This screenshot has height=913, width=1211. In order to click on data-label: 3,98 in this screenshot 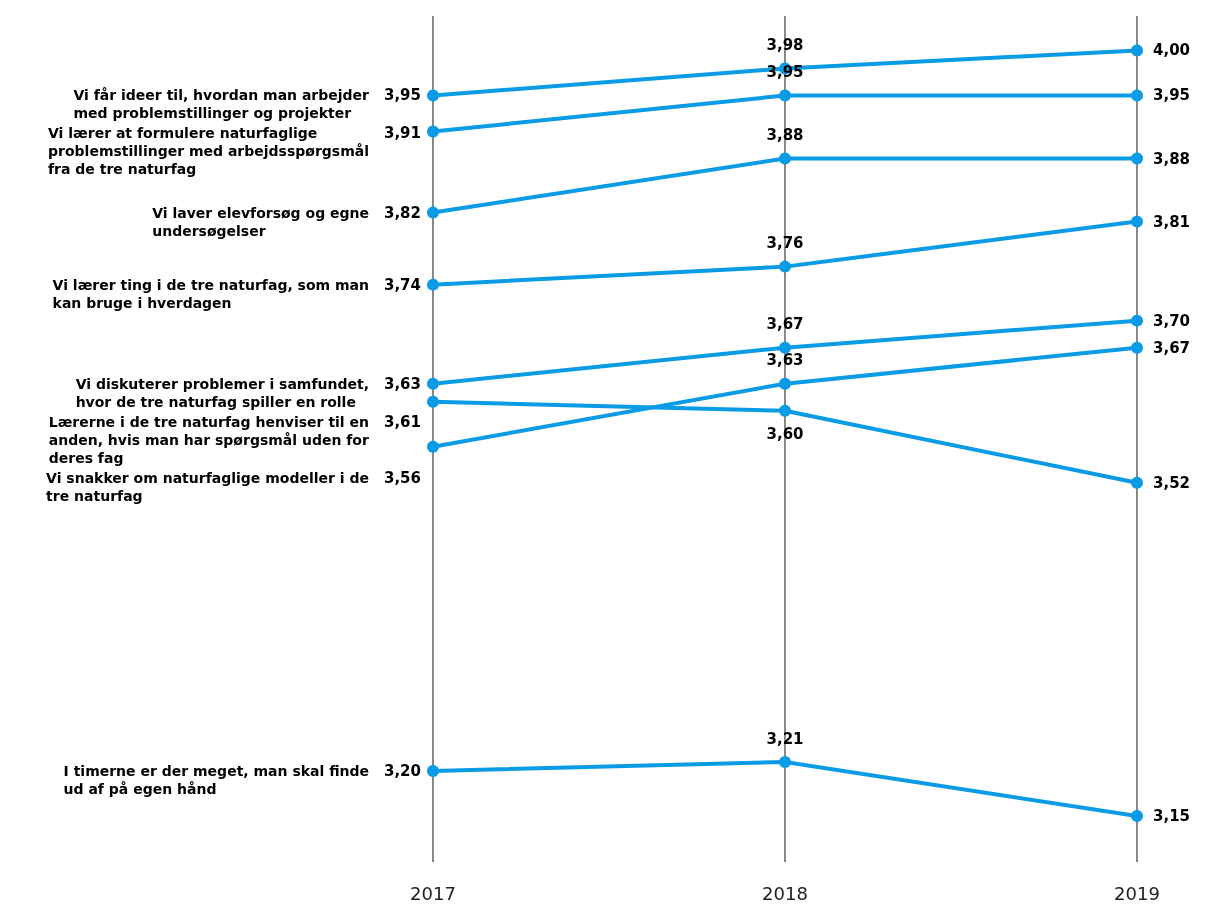, I will do `click(785, 44)`.